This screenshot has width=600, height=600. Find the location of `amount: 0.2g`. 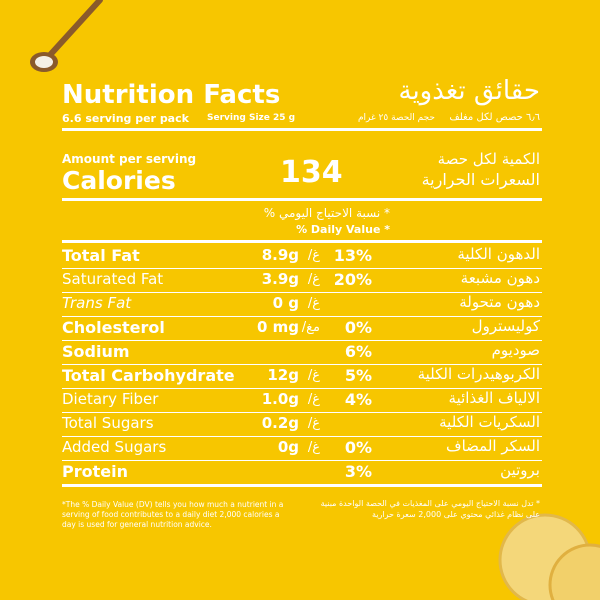

amount: 0.2g is located at coordinates (280, 423).